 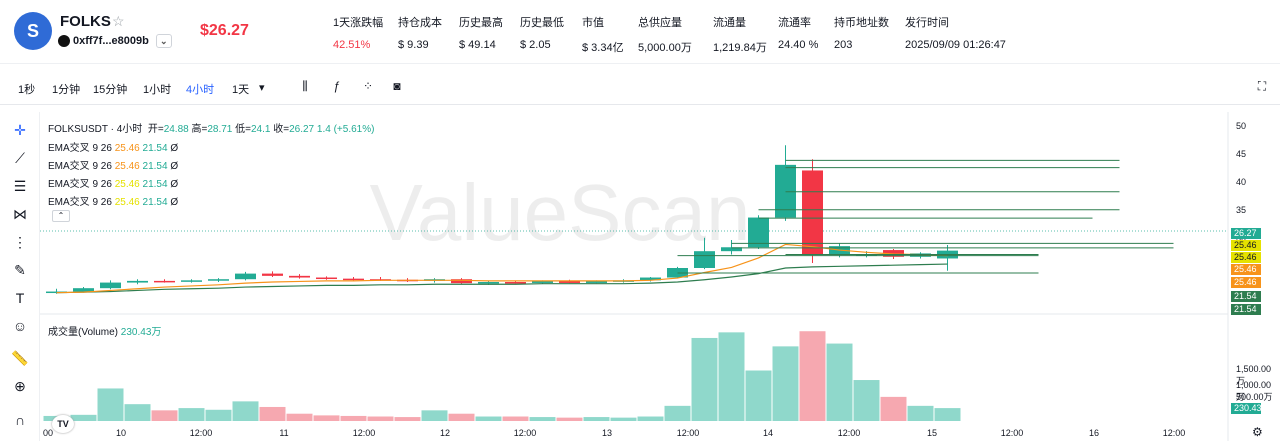 What do you see at coordinates (445, 433) in the screenshot?
I see `x-axis-label: 12` at bounding box center [445, 433].